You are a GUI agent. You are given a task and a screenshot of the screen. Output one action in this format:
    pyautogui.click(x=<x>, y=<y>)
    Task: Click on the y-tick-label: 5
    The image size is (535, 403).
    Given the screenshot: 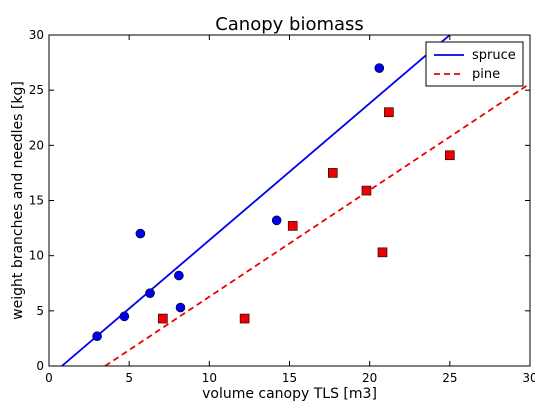 What is the action you would take?
    pyautogui.click(x=40, y=311)
    